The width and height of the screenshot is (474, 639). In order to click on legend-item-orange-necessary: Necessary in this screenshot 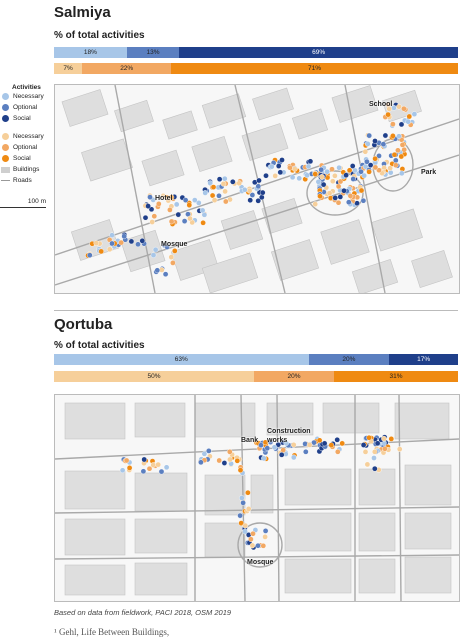, I will do `click(27, 136)`.